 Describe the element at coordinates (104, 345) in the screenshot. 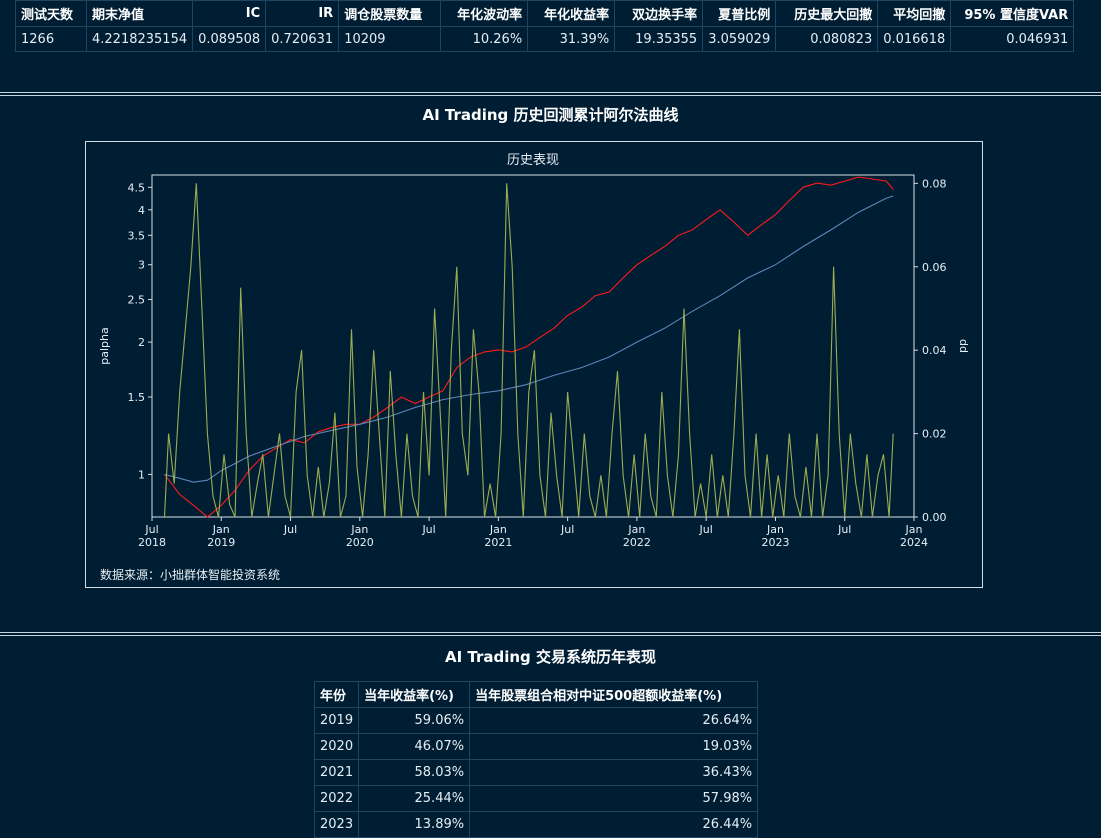

I see `left-axis-label: palpha` at that location.